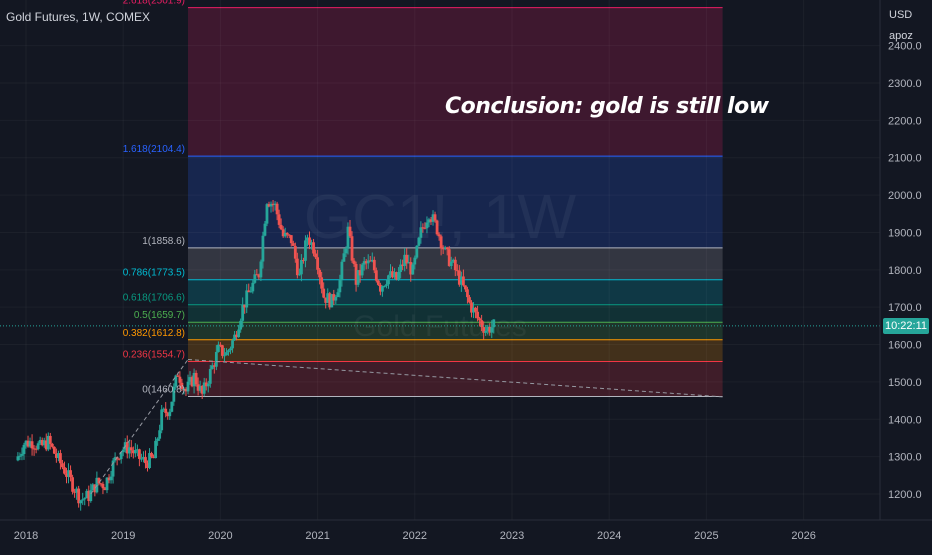  I want to click on time-axis: 2018 2019 2020 2021 2022 2023 2024 2025 2026, so click(466, 530).